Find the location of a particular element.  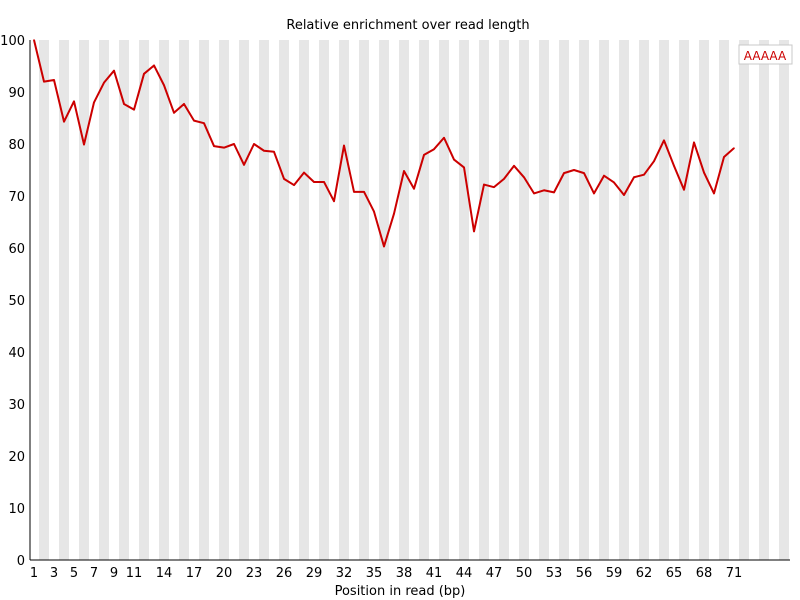

x-tick-label: 11 is located at coordinates (134, 573).